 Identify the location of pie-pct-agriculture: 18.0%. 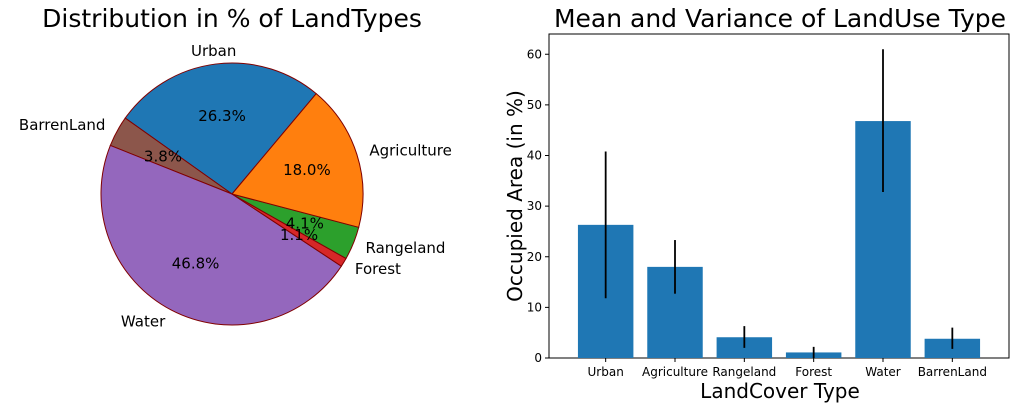
(307, 170).